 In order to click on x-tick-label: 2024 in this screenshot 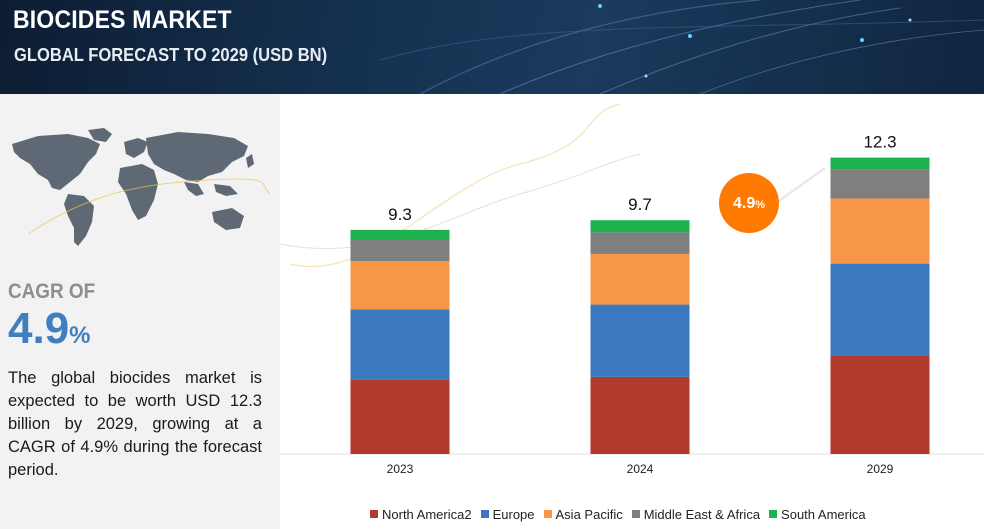, I will do `click(640, 469)`.